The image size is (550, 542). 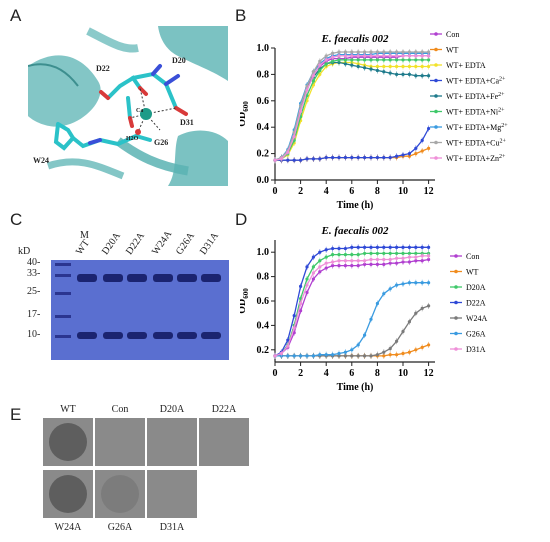 What do you see at coordinates (41, 160) in the screenshot?
I see `structure-label-w24: W24` at bounding box center [41, 160].